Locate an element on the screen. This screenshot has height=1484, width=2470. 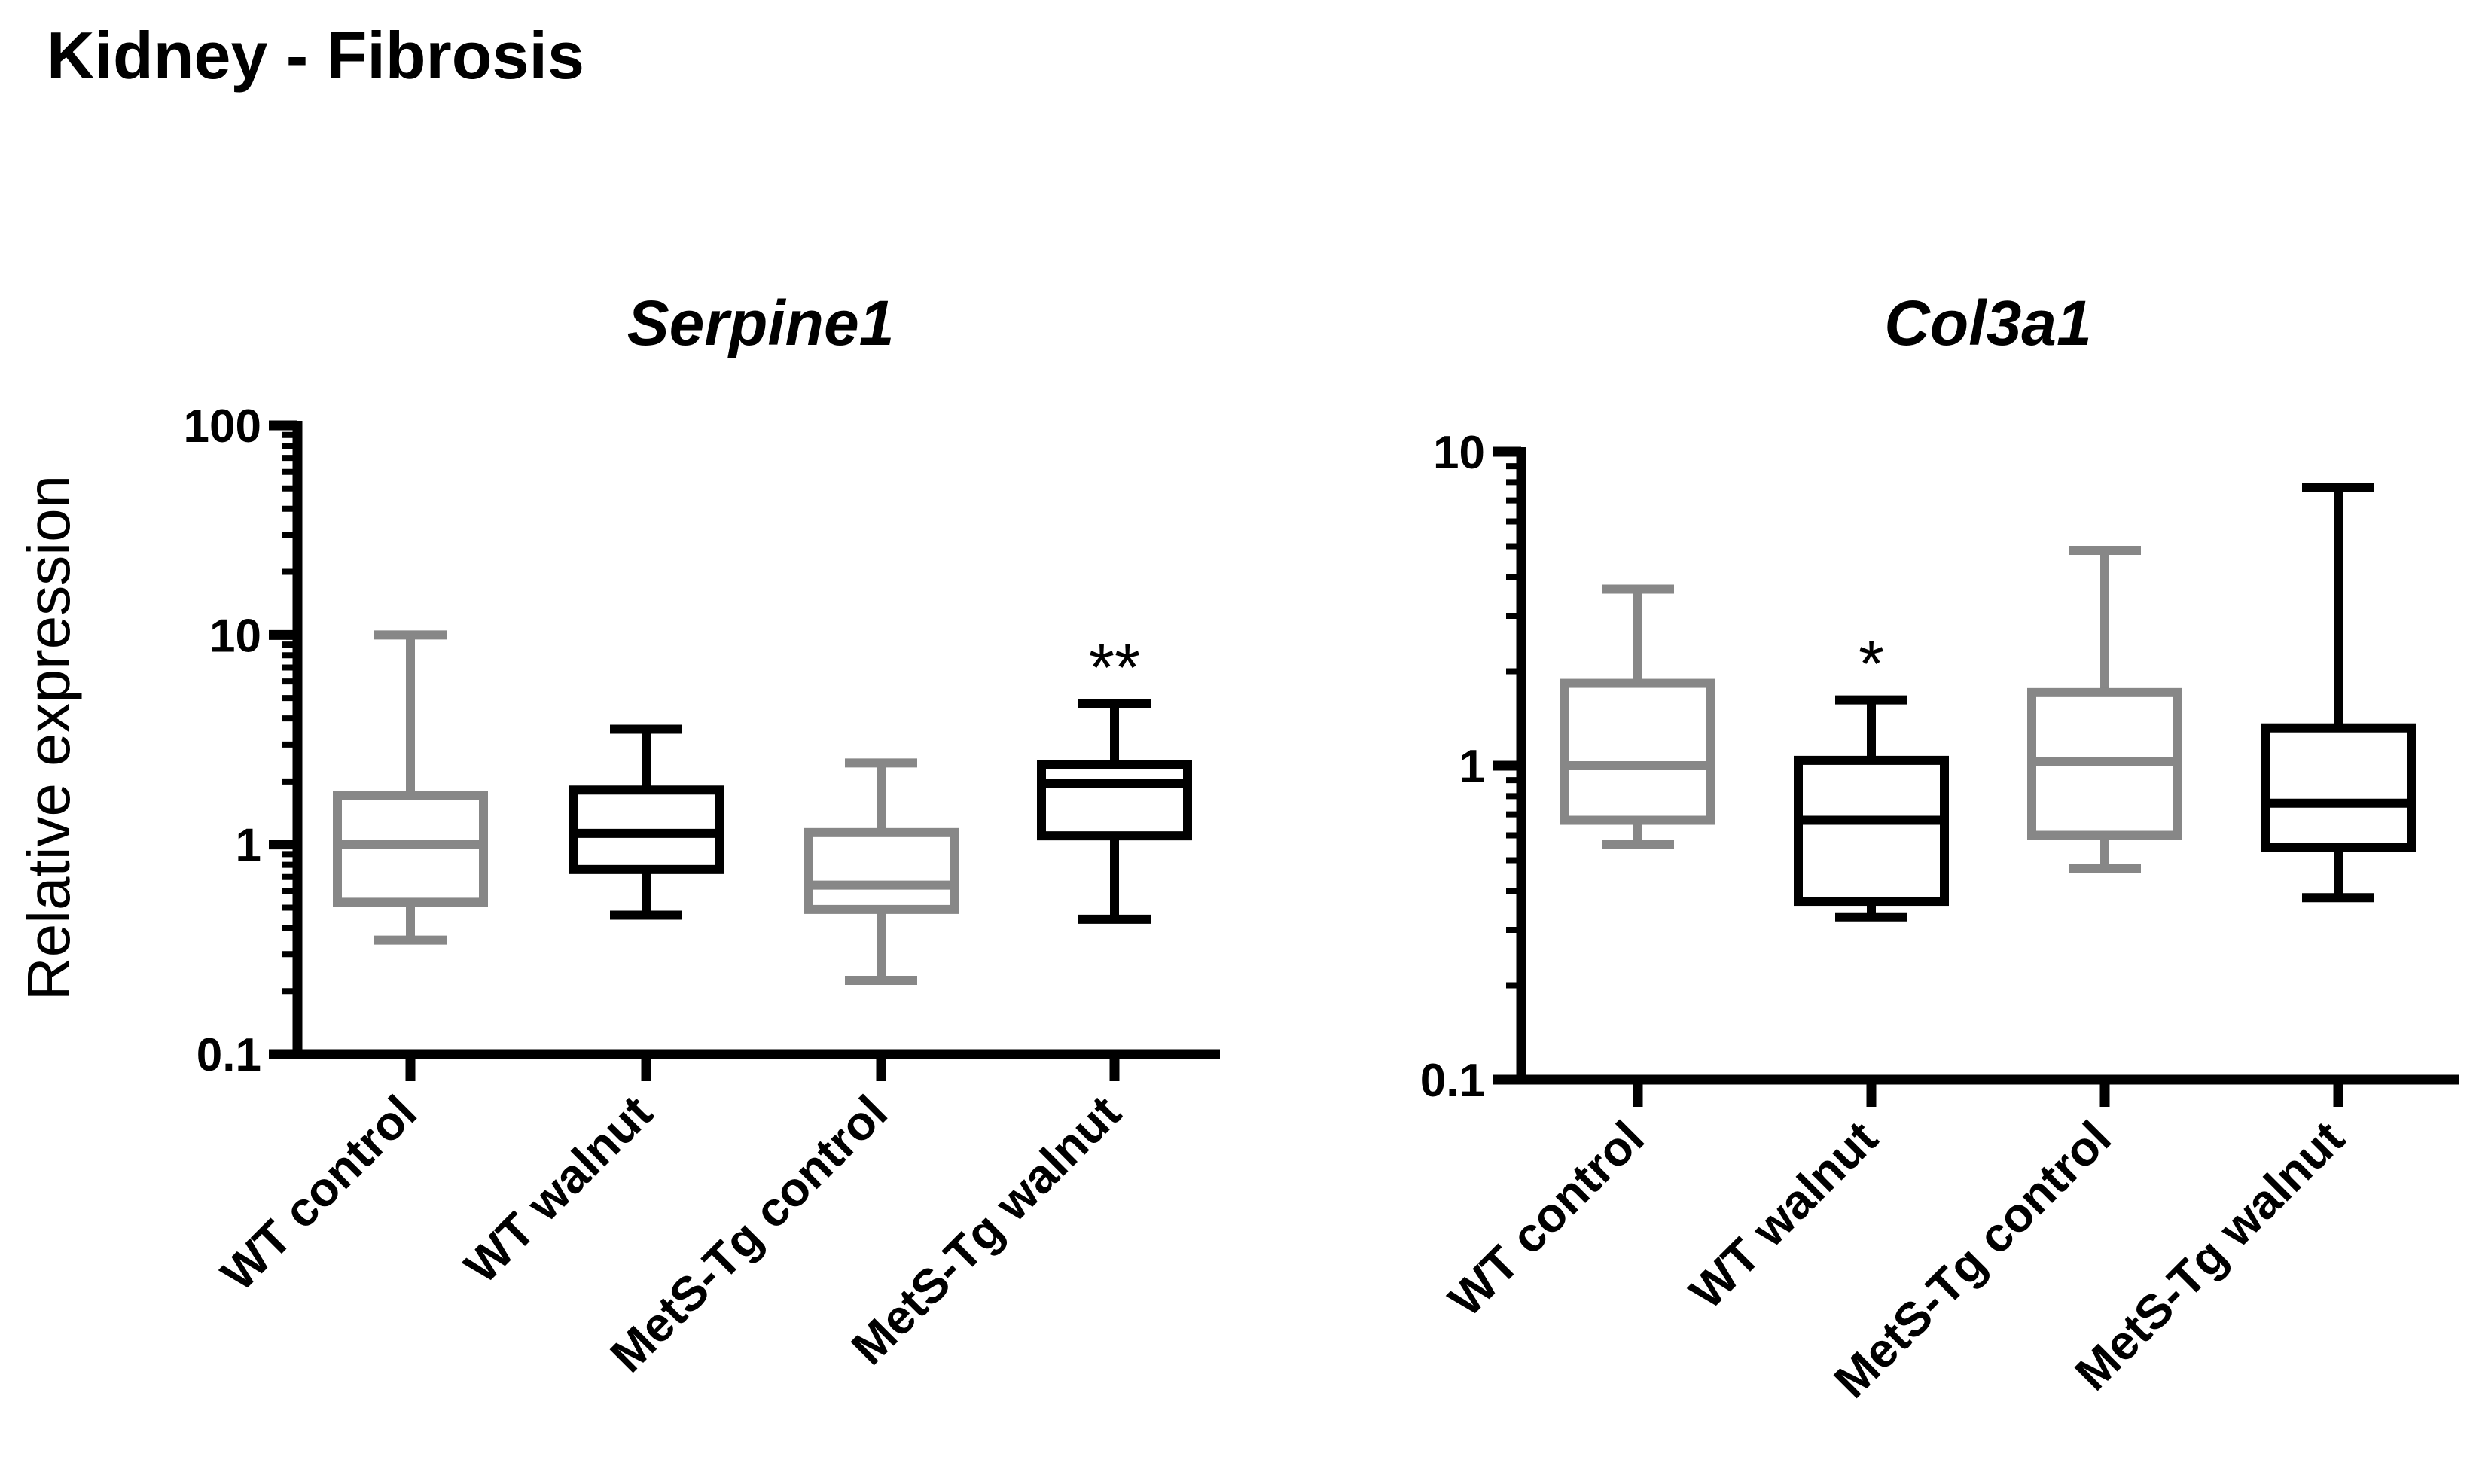
box-wt-walnut is located at coordinates (647, 822).